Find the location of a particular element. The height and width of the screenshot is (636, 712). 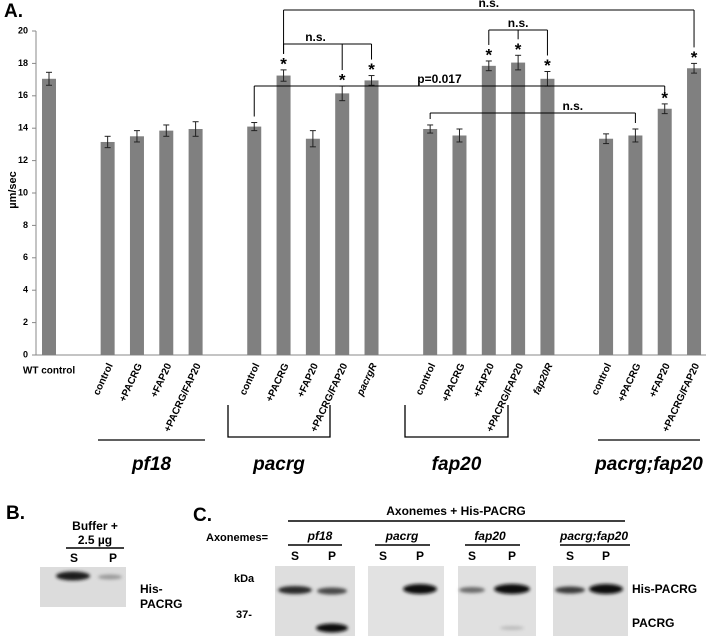

blot-title: Buffer + is located at coordinates (95, 526).